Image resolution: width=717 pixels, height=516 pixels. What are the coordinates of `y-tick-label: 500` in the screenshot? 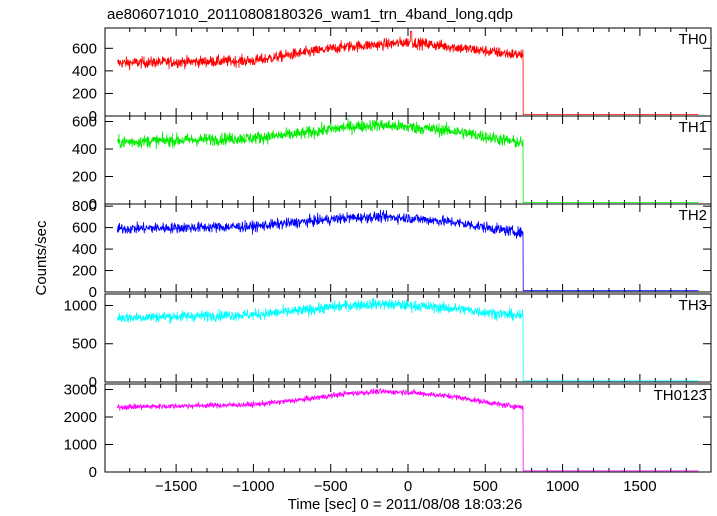 It's located at (84, 344).